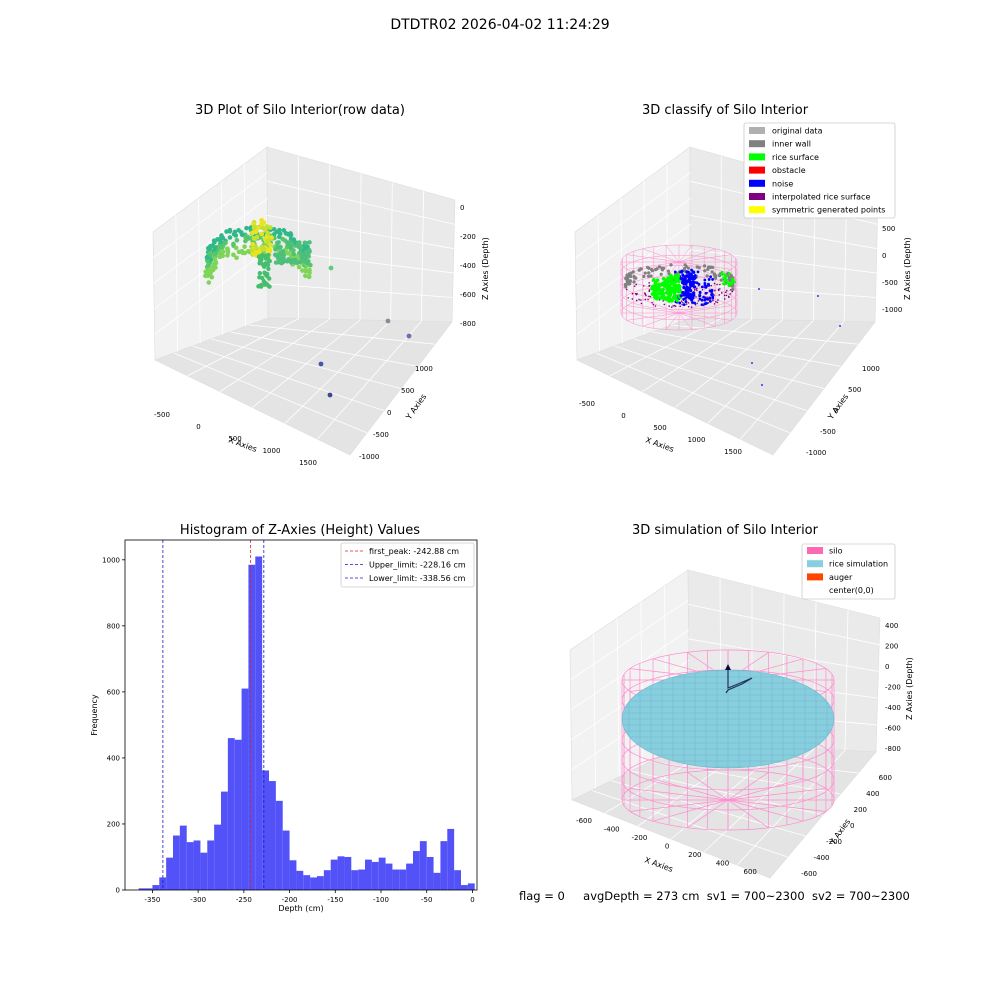  What do you see at coordinates (485, 268) in the screenshot?
I see `p1-zlabel: Z Axies (Depth)` at bounding box center [485, 268].